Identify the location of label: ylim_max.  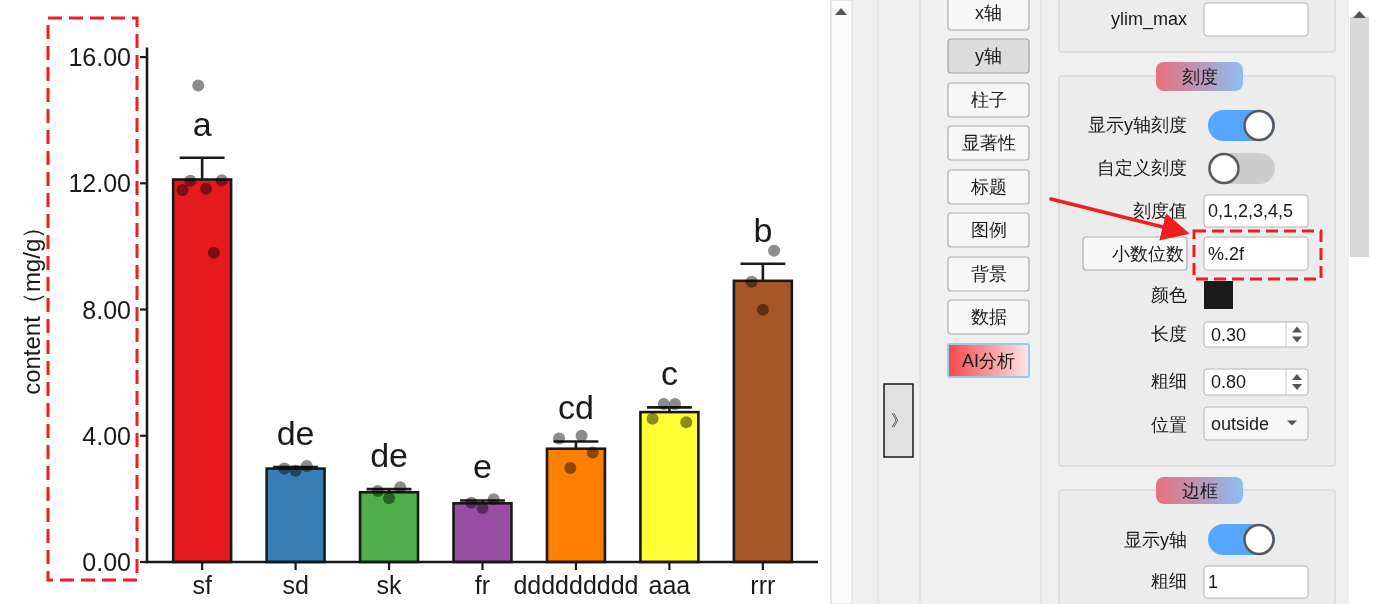
(1149, 19).